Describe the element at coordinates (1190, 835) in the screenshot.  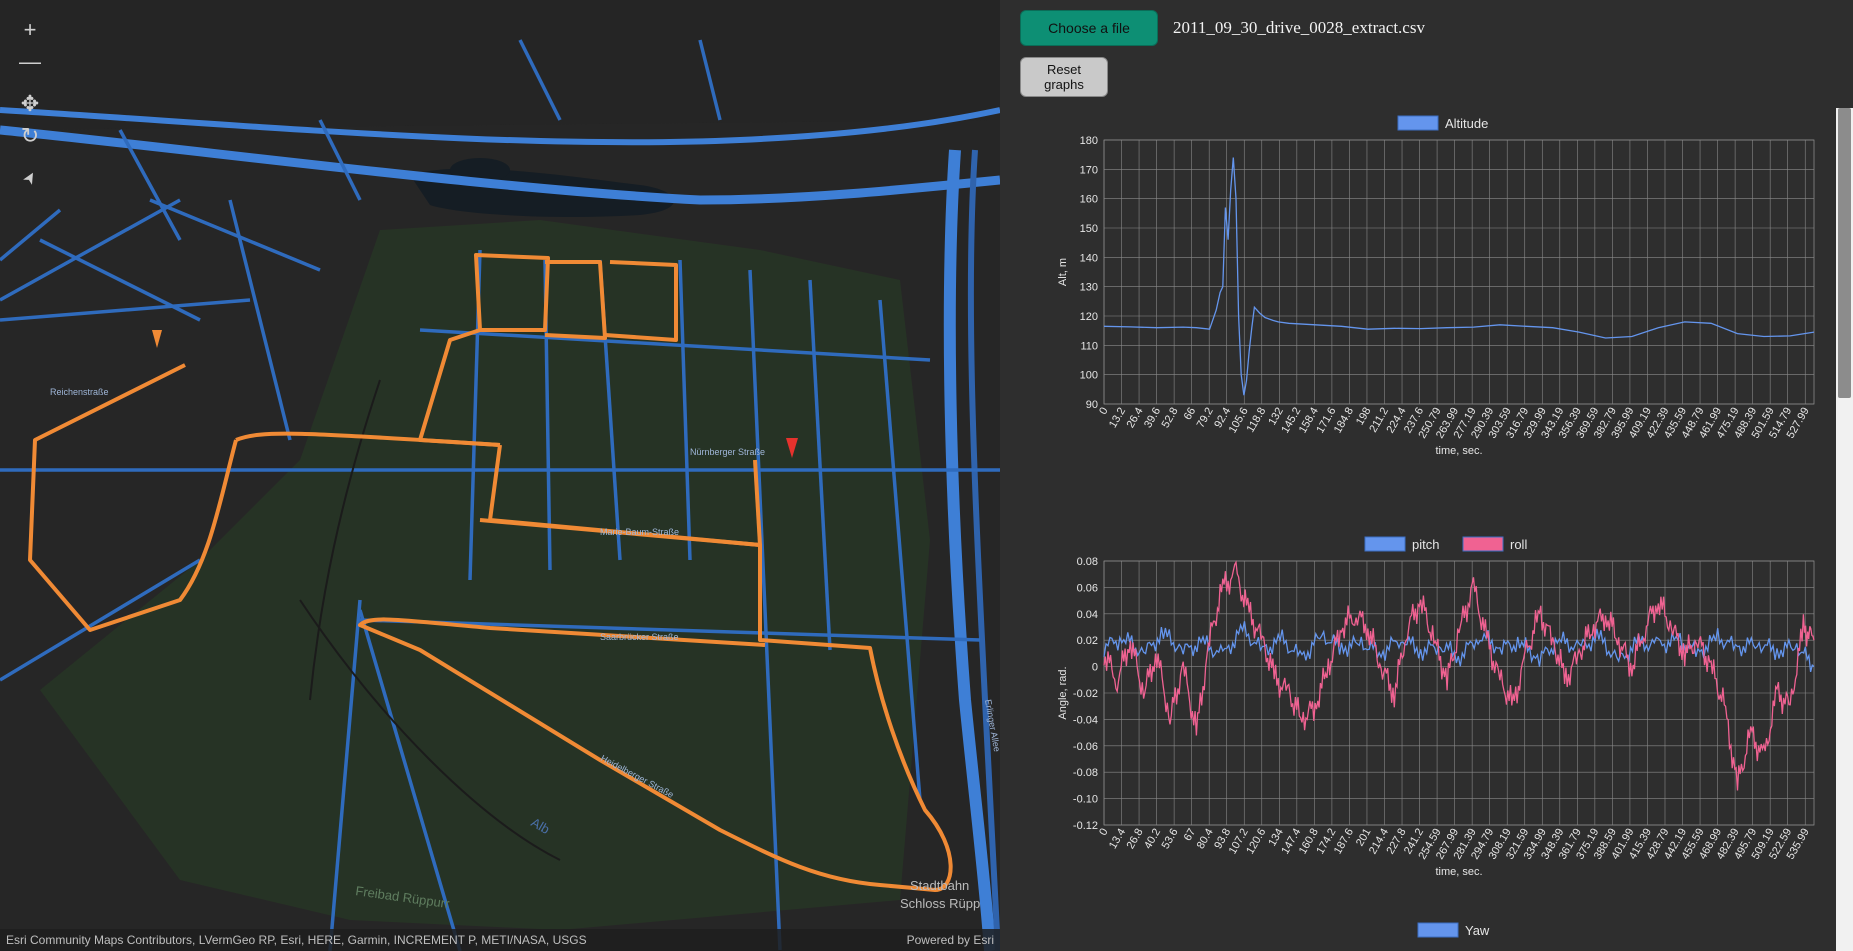
I see `x-tick-label: 67` at that location.